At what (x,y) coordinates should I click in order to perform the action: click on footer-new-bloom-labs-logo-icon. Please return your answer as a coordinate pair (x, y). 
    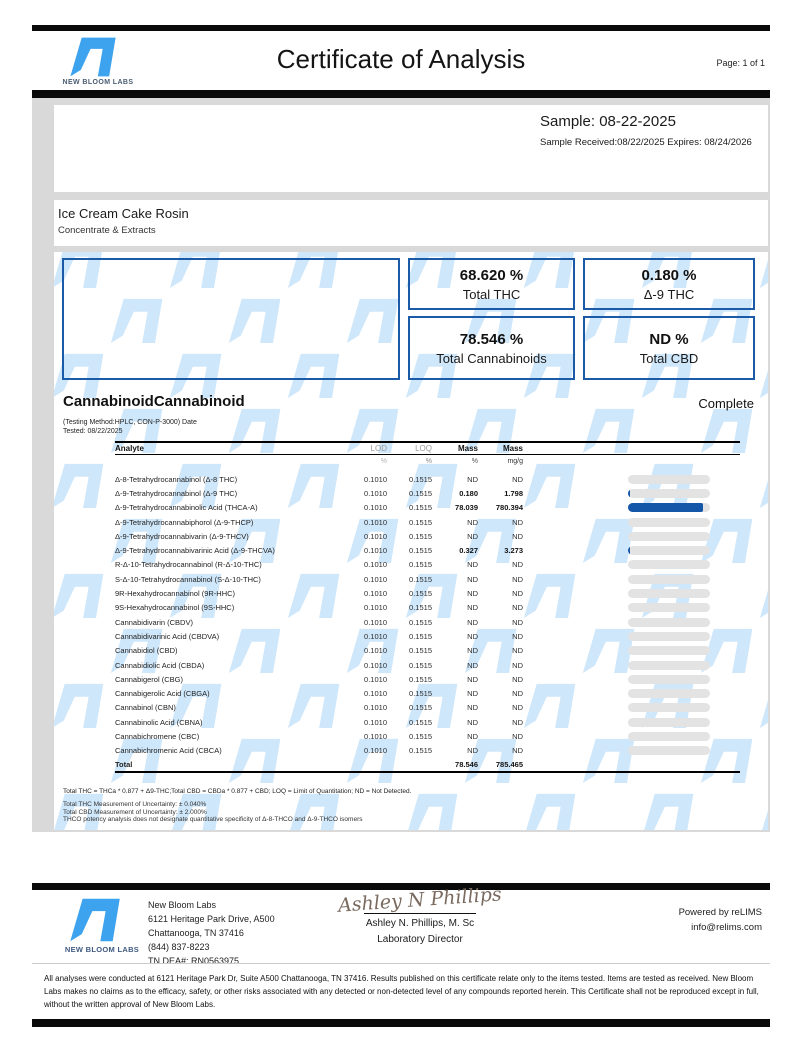
    Looking at the image, I should click on (95, 920).